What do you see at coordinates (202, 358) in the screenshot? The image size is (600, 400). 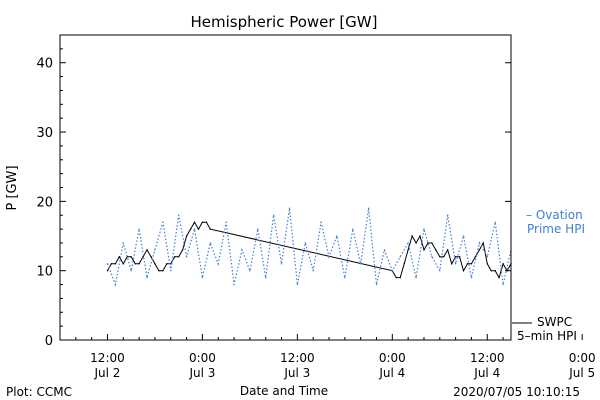 I see `x-tick-label-1: 0:00` at bounding box center [202, 358].